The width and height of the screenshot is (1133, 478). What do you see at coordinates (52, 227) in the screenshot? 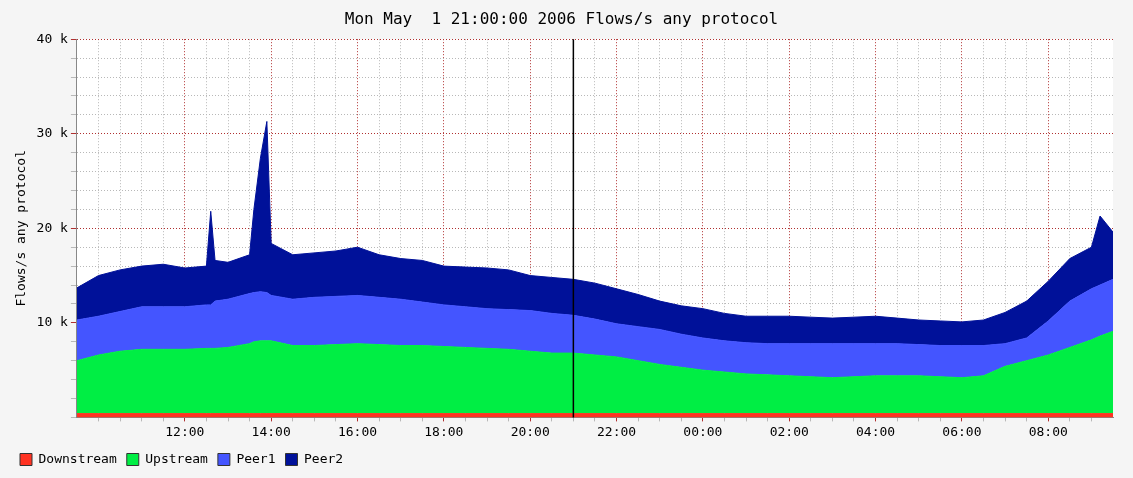
I see `y-tick-label: 20 k` at bounding box center [52, 227].